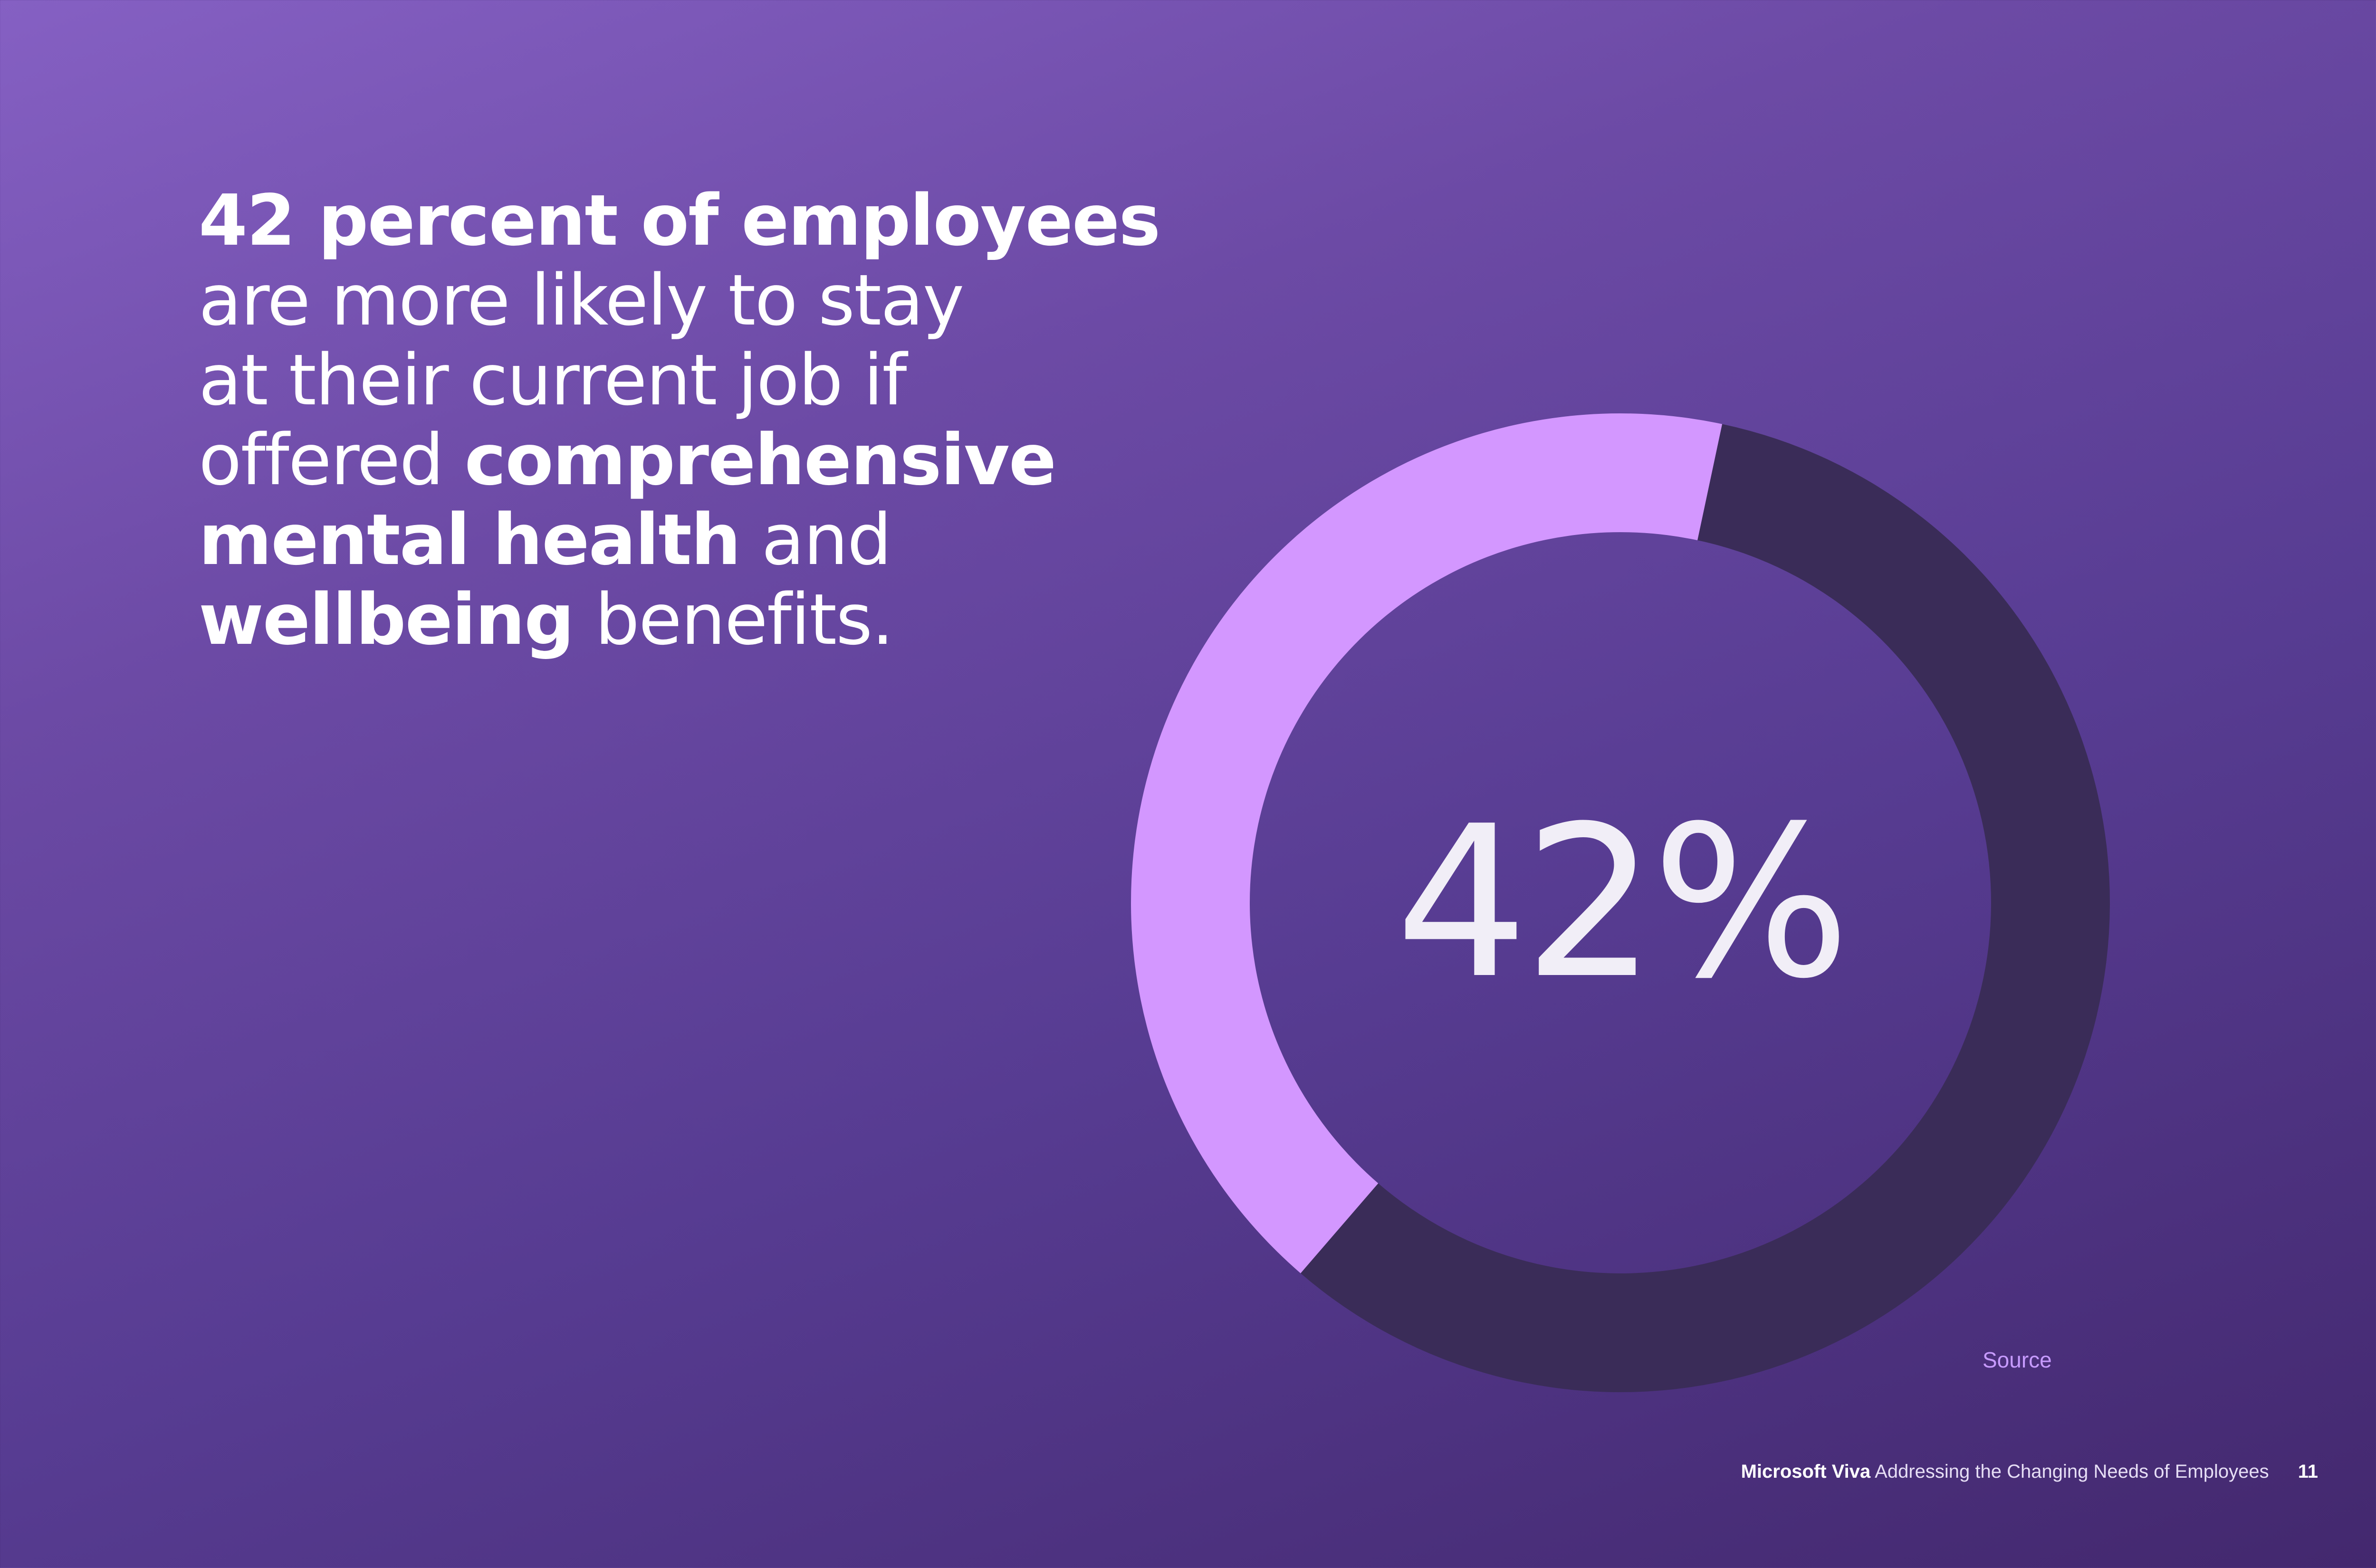 This screenshot has height=1568, width=2376. I want to click on headline-line-6-light: benefits., so click(733, 619).